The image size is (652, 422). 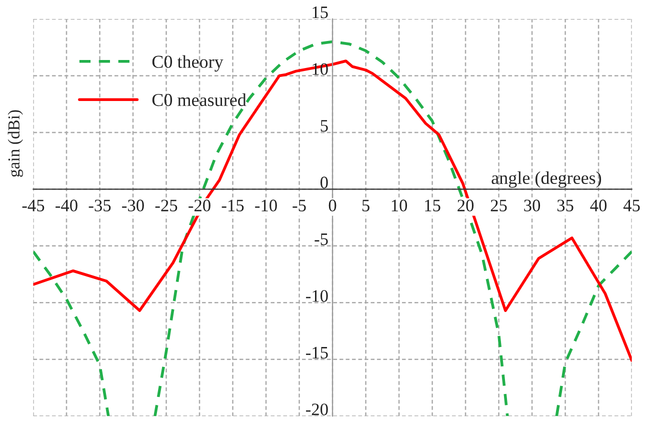 What do you see at coordinates (317, 352) in the screenshot?
I see `y-tick-label: -15` at bounding box center [317, 352].